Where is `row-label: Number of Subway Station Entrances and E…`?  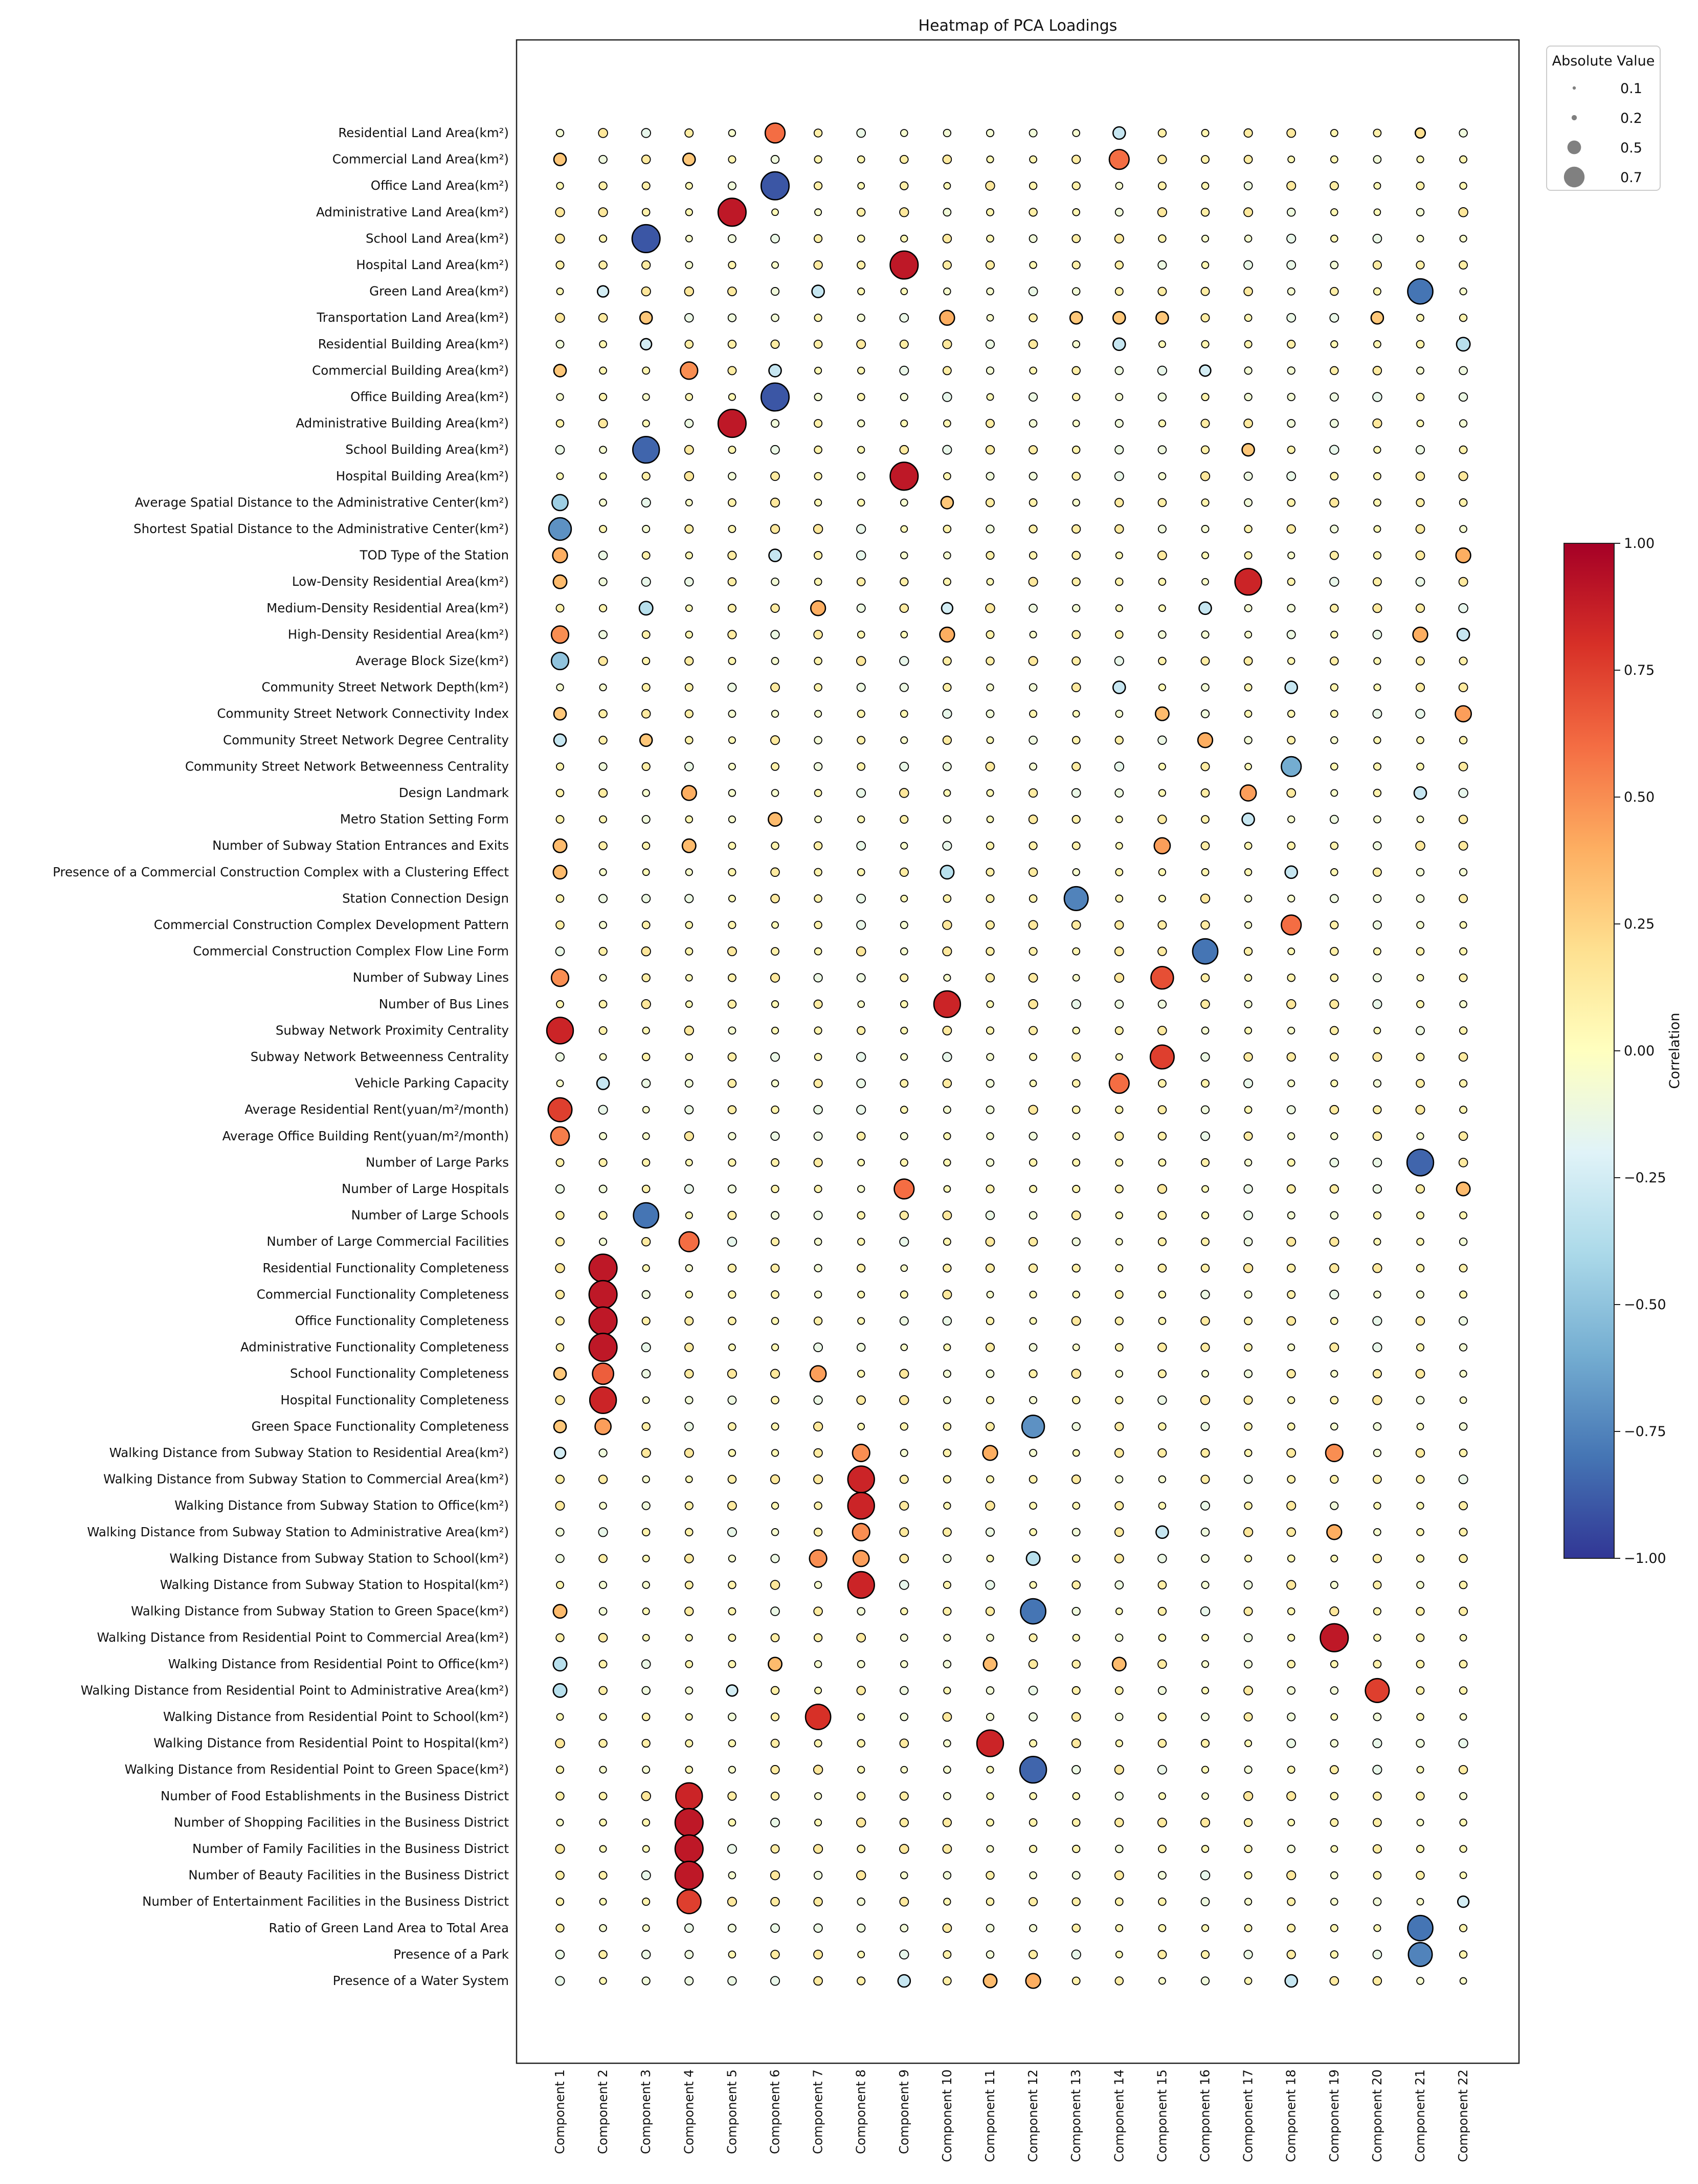 row-label: Number of Subway Station Entrances and E… is located at coordinates (360, 845).